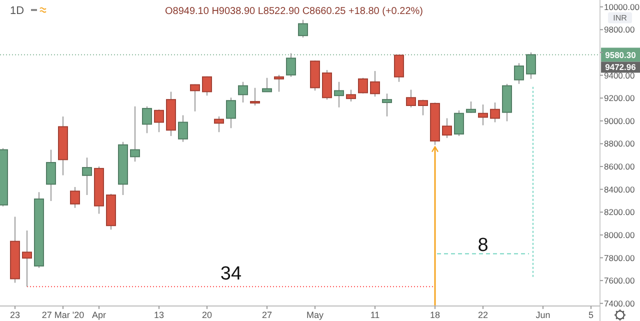 Image resolution: width=640 pixels, height=321 pixels. I want to click on x-tick-label: 11, so click(375, 315).